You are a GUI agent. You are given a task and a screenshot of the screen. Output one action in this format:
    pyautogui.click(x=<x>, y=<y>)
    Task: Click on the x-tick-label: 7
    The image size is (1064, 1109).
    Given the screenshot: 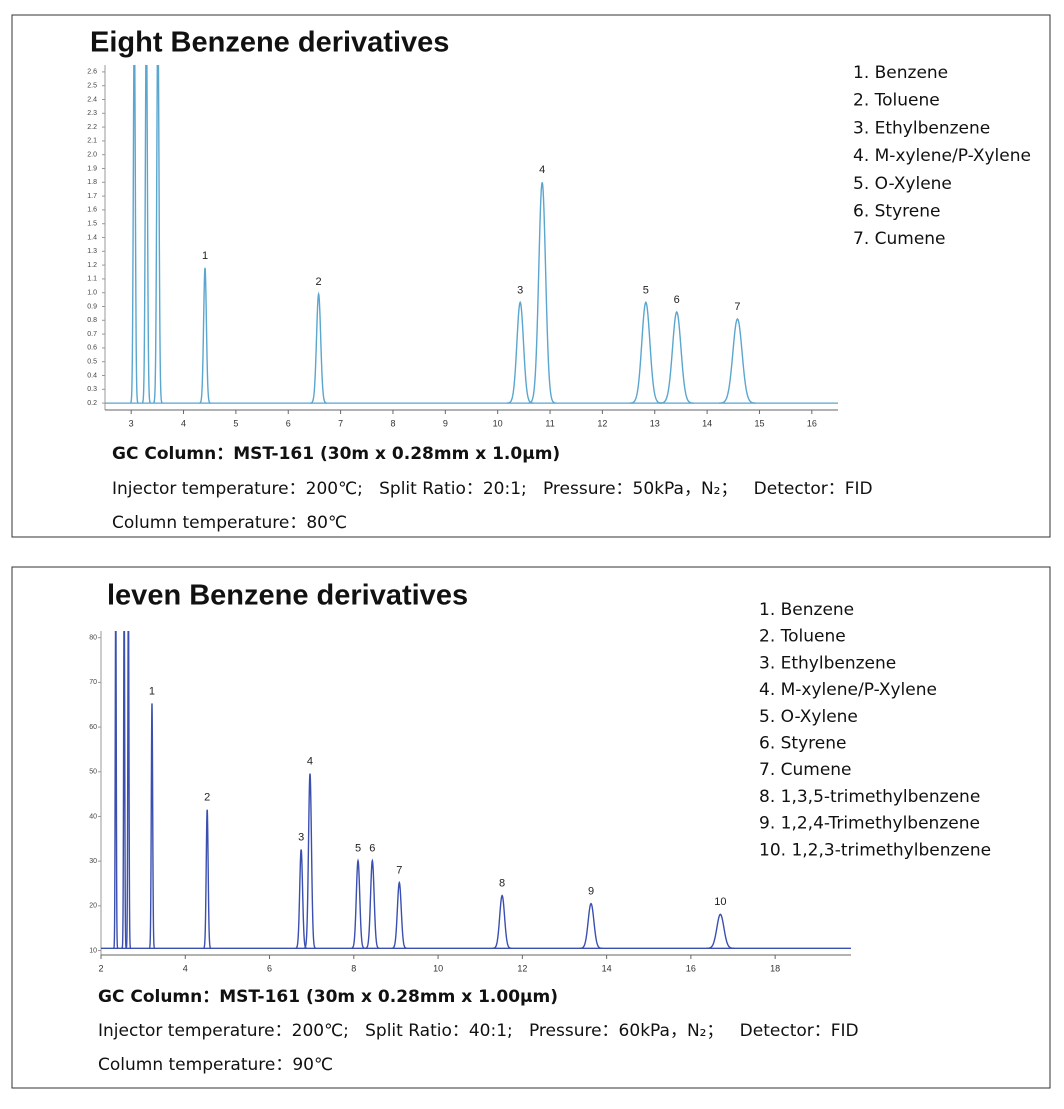 What is the action you would take?
    pyautogui.click(x=340, y=423)
    